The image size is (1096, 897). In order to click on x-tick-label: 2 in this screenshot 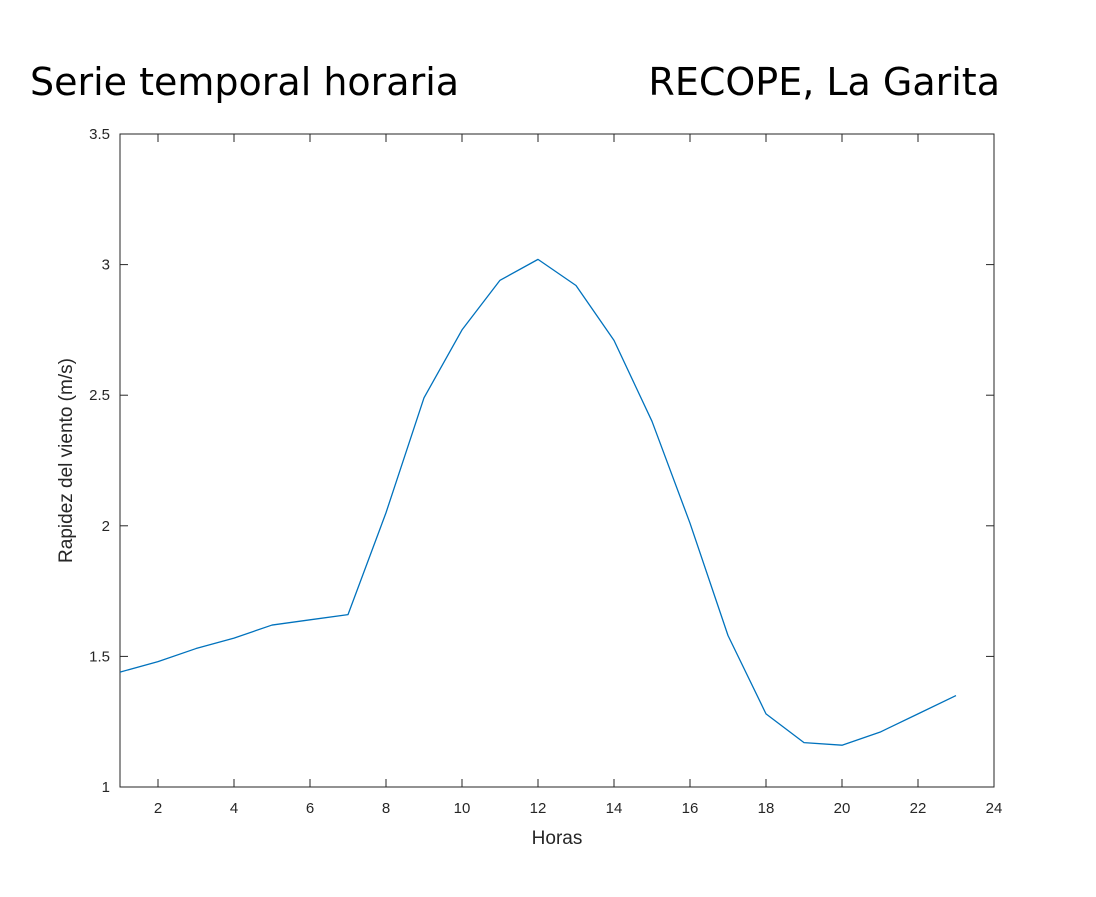, I will do `click(158, 808)`.